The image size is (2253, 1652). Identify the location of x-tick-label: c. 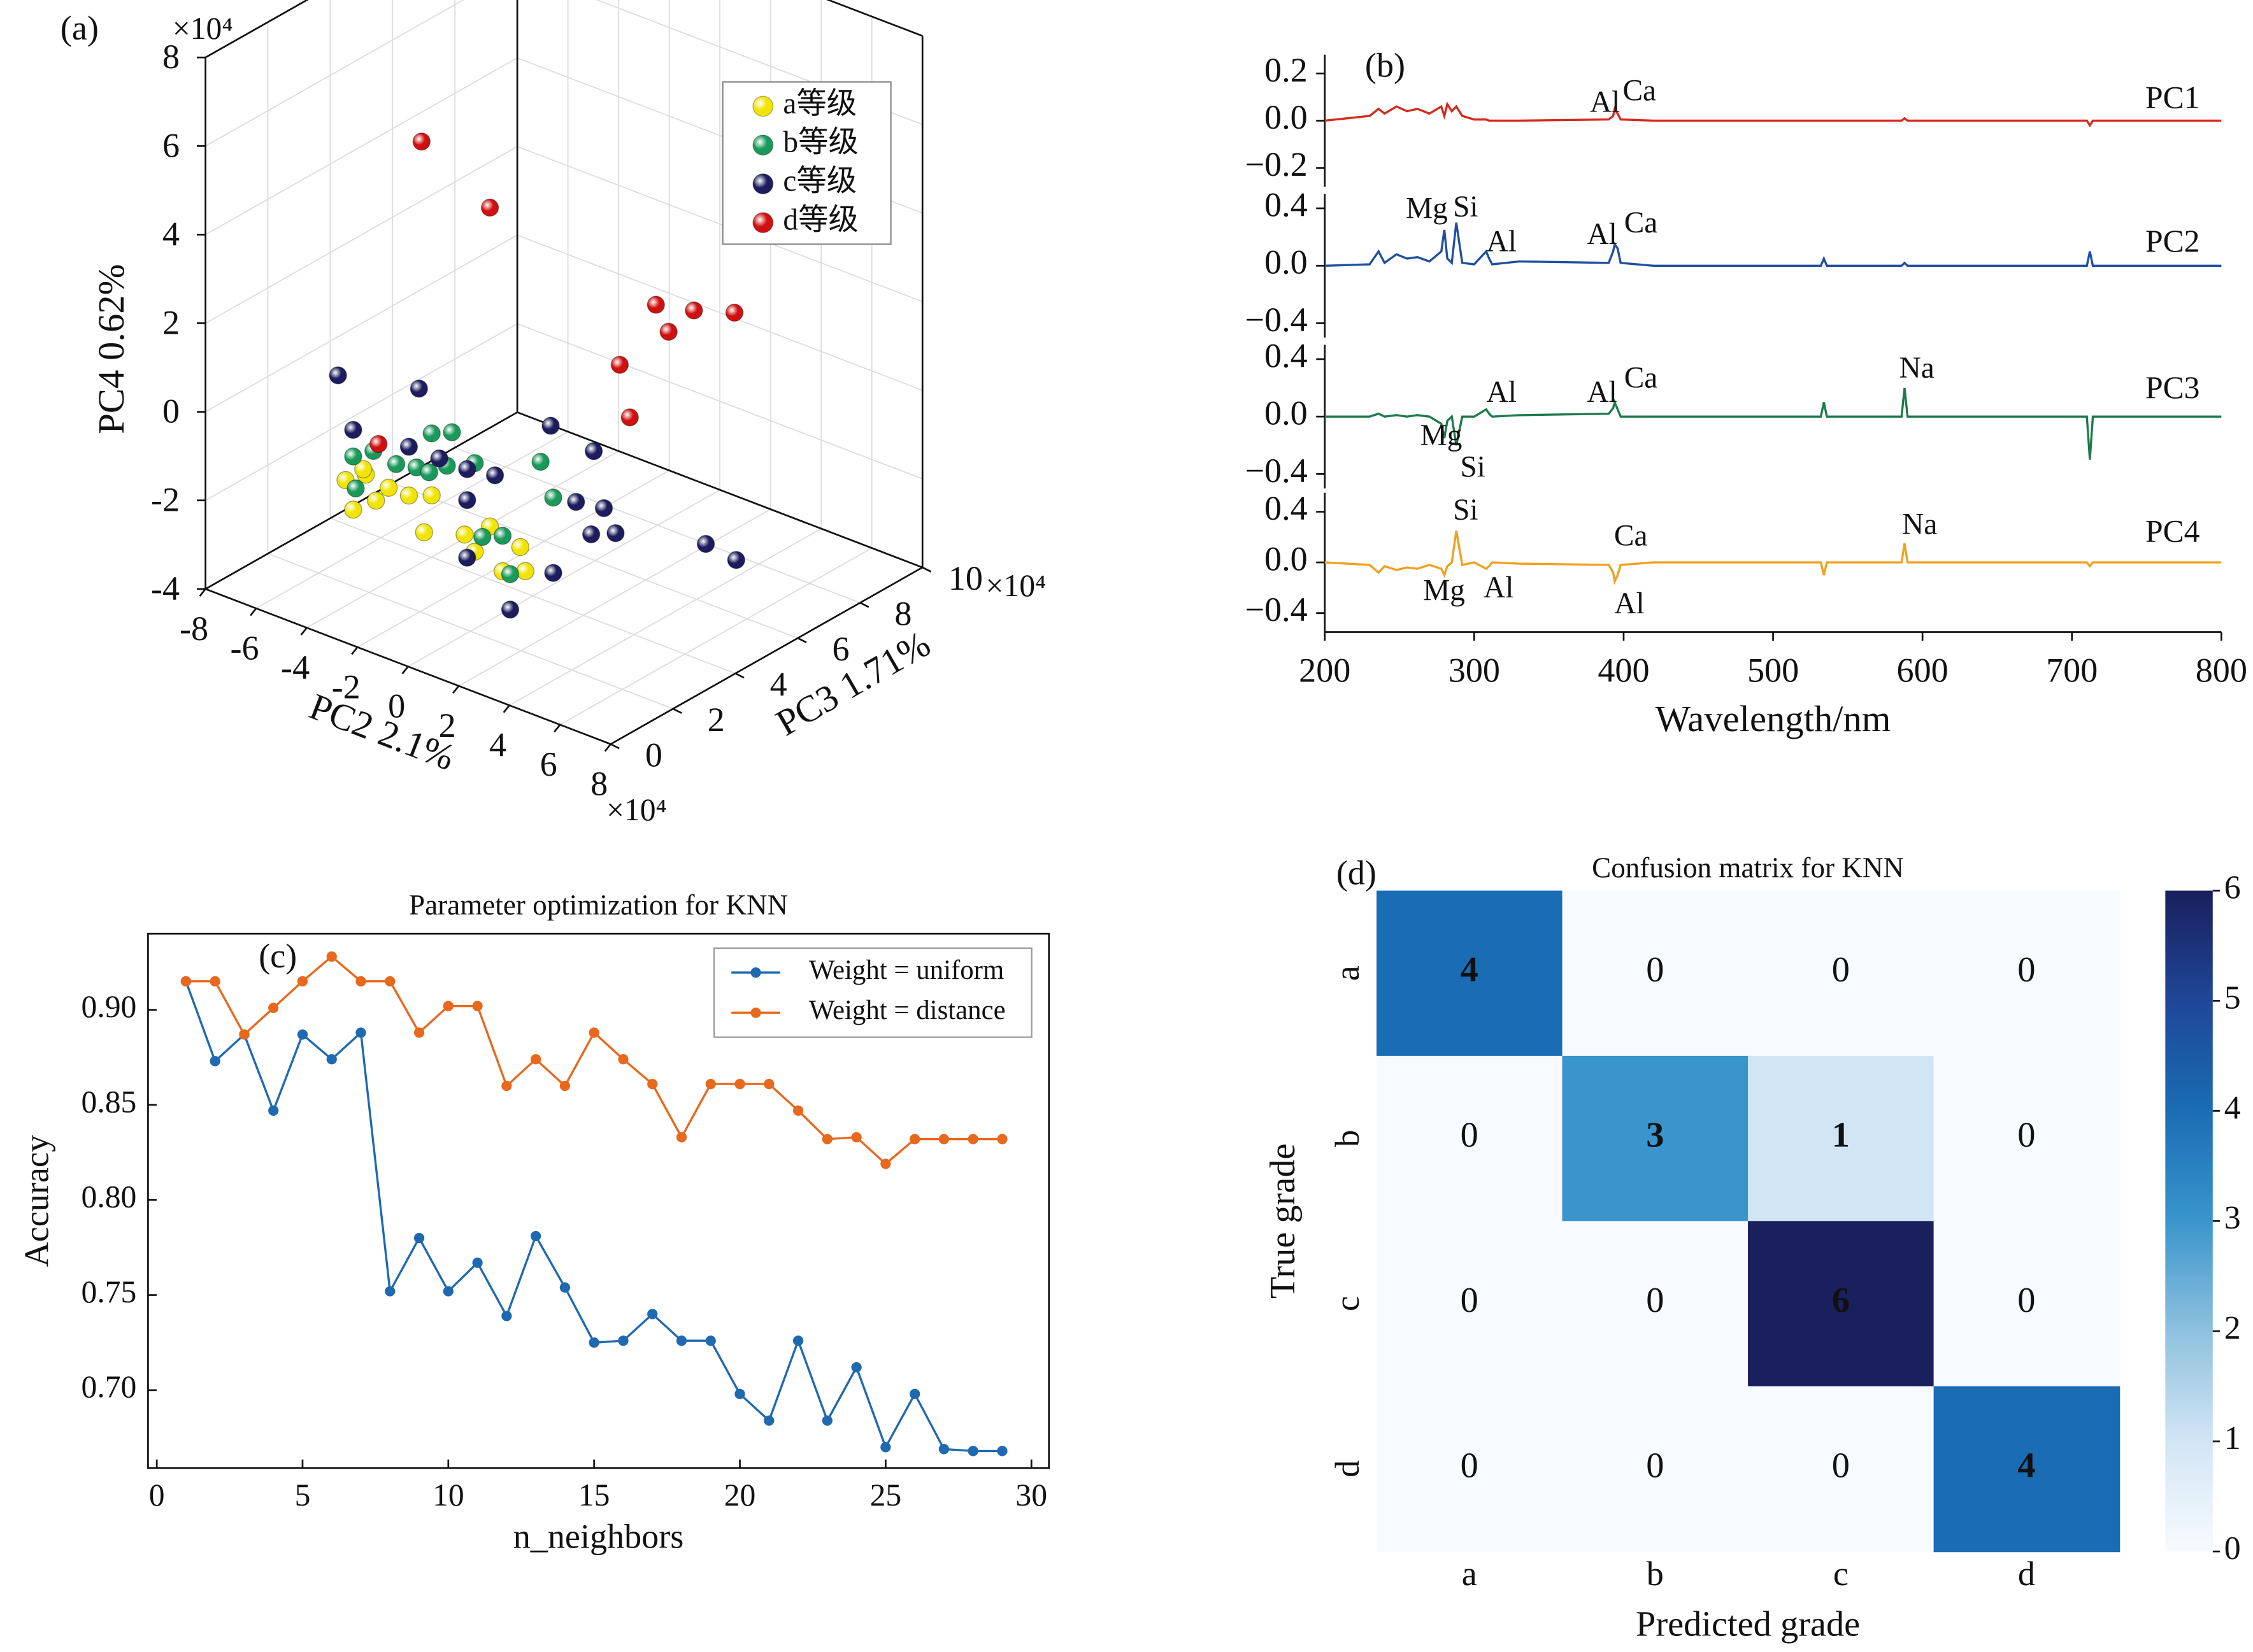
(1841, 1574).